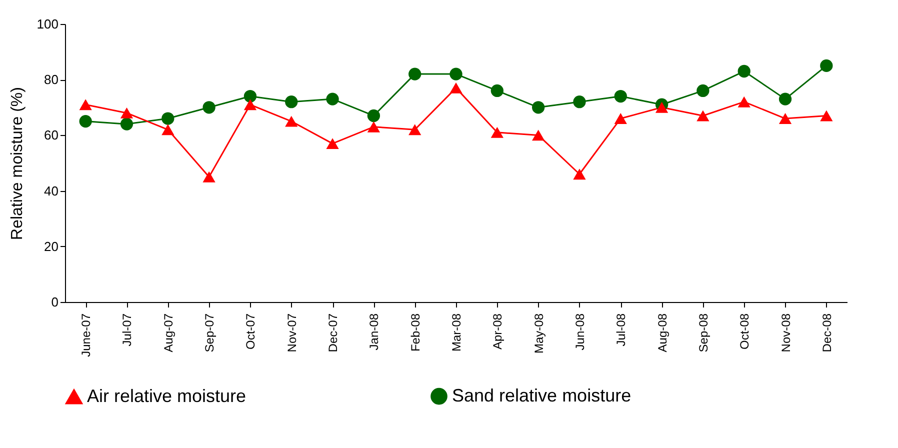 The width and height of the screenshot is (898, 448). Describe the element at coordinates (745, 331) in the screenshot. I see `x-tick-label: Oct-08` at that location.